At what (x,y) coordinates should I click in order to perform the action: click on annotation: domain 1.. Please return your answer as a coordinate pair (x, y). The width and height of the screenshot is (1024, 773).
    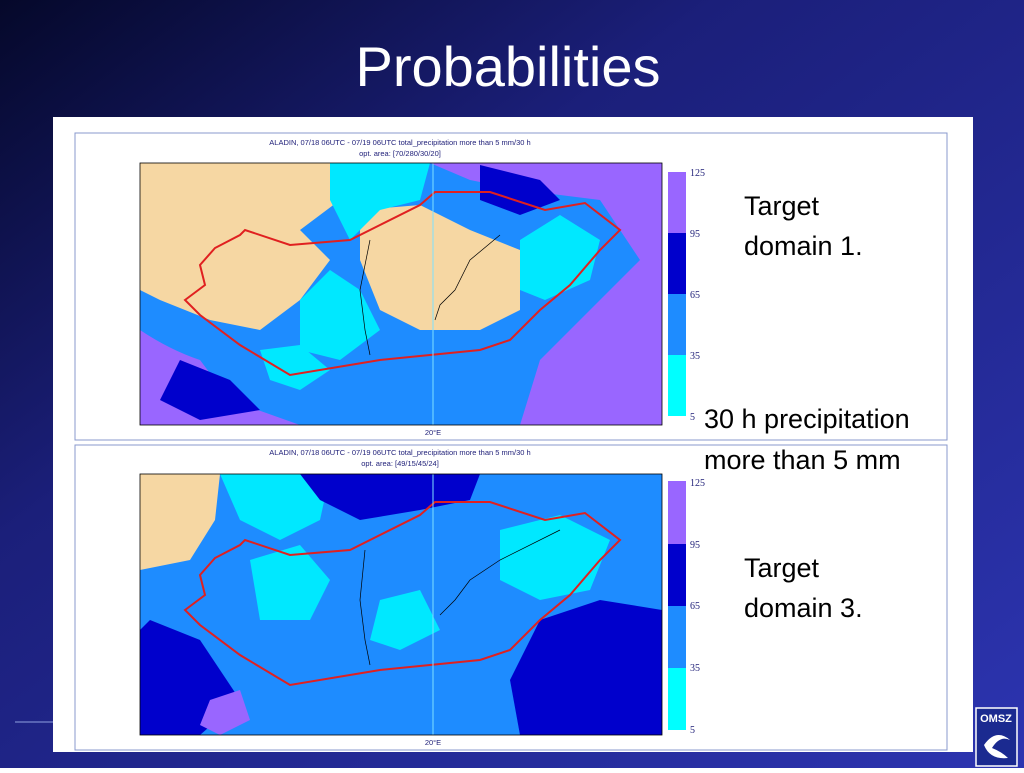
    Looking at the image, I should click on (803, 246).